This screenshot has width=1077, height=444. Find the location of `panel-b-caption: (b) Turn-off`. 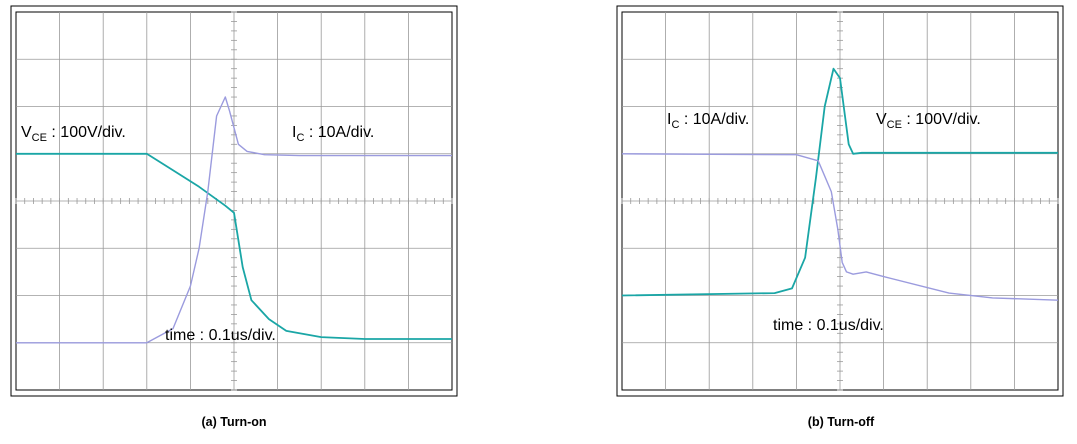

panel-b-caption: (b) Turn-off is located at coordinates (841, 422).